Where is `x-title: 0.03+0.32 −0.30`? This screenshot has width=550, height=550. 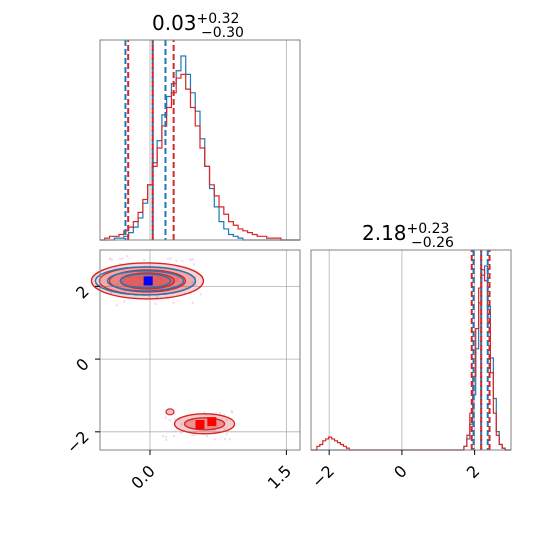
x-title: 0.03+0.32 −0.30 is located at coordinates (198, 26).